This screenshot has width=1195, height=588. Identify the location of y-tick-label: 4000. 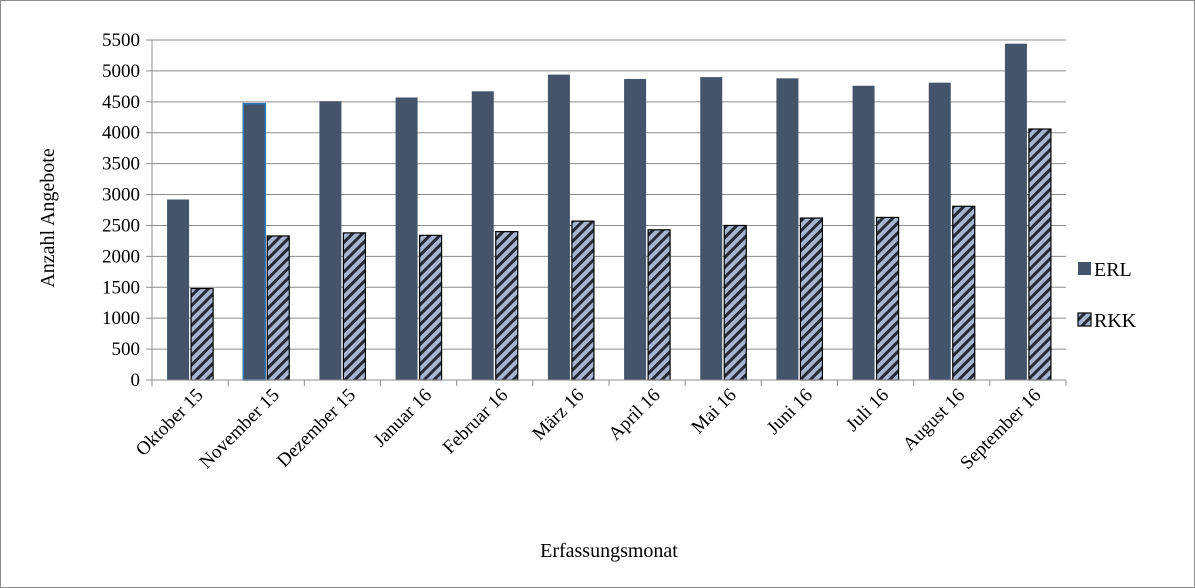
(121, 133).